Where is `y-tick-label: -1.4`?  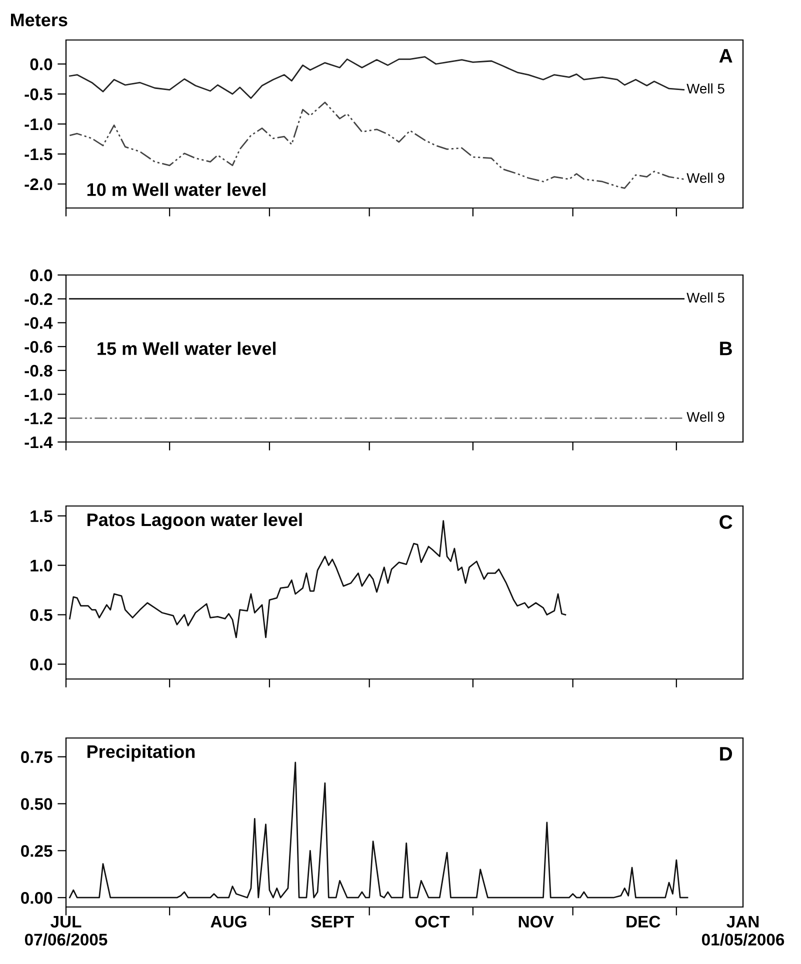 y-tick-label: -1.4 is located at coordinates (38, 442).